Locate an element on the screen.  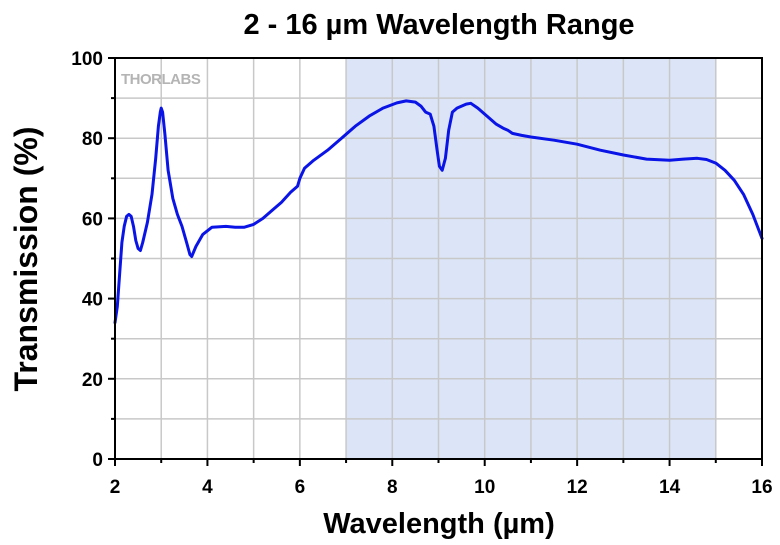
x-tick-label: 12 is located at coordinates (577, 487).